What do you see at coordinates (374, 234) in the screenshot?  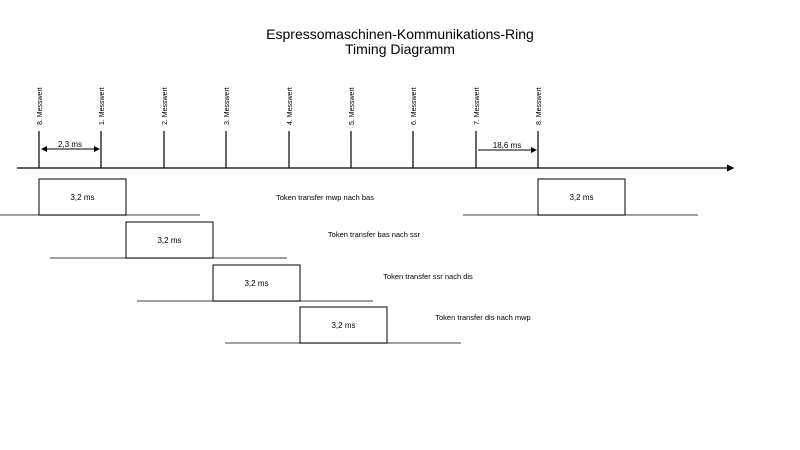 I see `transfer-label: Token transfer bas nach ssr` at bounding box center [374, 234].